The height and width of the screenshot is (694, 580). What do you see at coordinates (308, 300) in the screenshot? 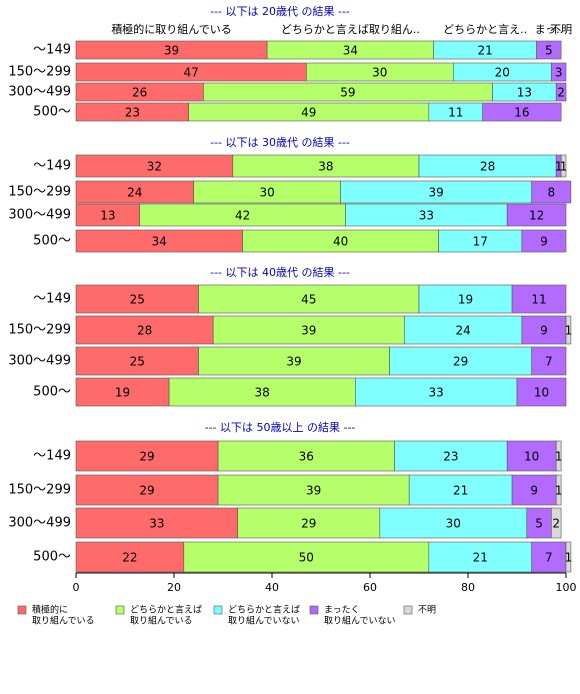
I see `value-label: 45` at bounding box center [308, 300].